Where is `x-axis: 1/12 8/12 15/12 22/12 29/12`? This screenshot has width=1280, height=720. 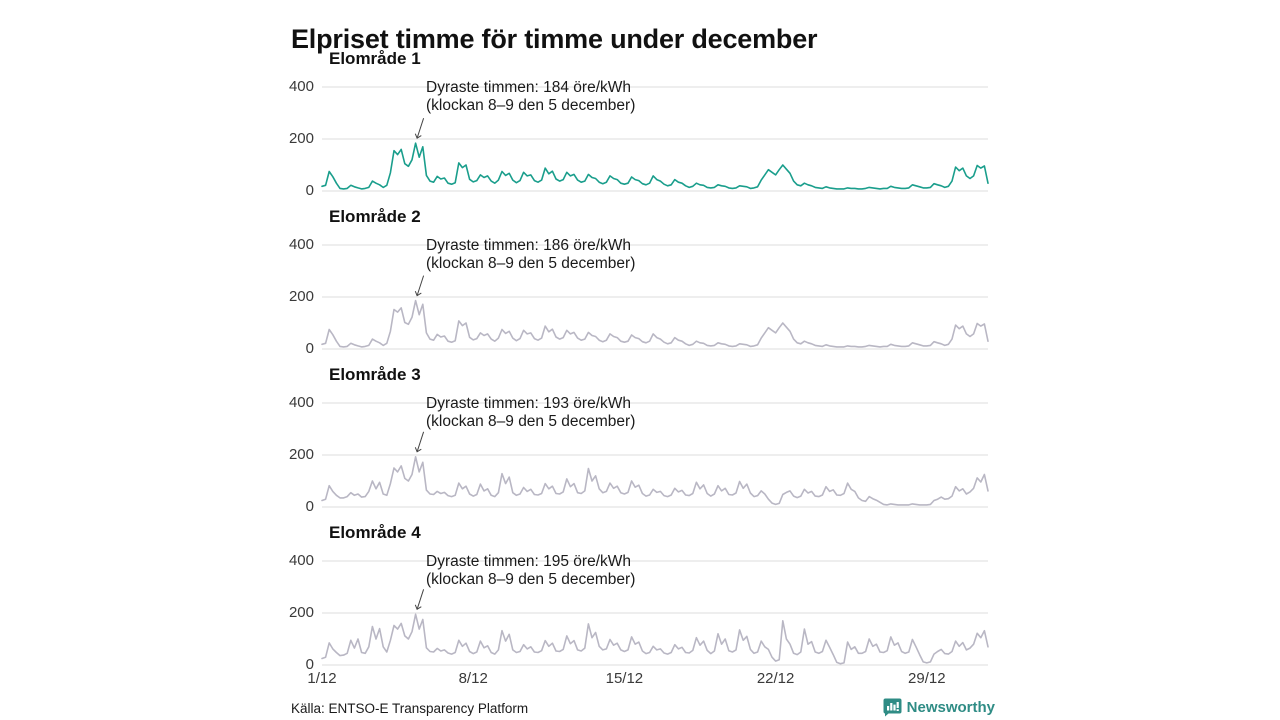 x-axis: 1/12 8/12 15/12 22/12 29/12 is located at coordinates (649, 680).